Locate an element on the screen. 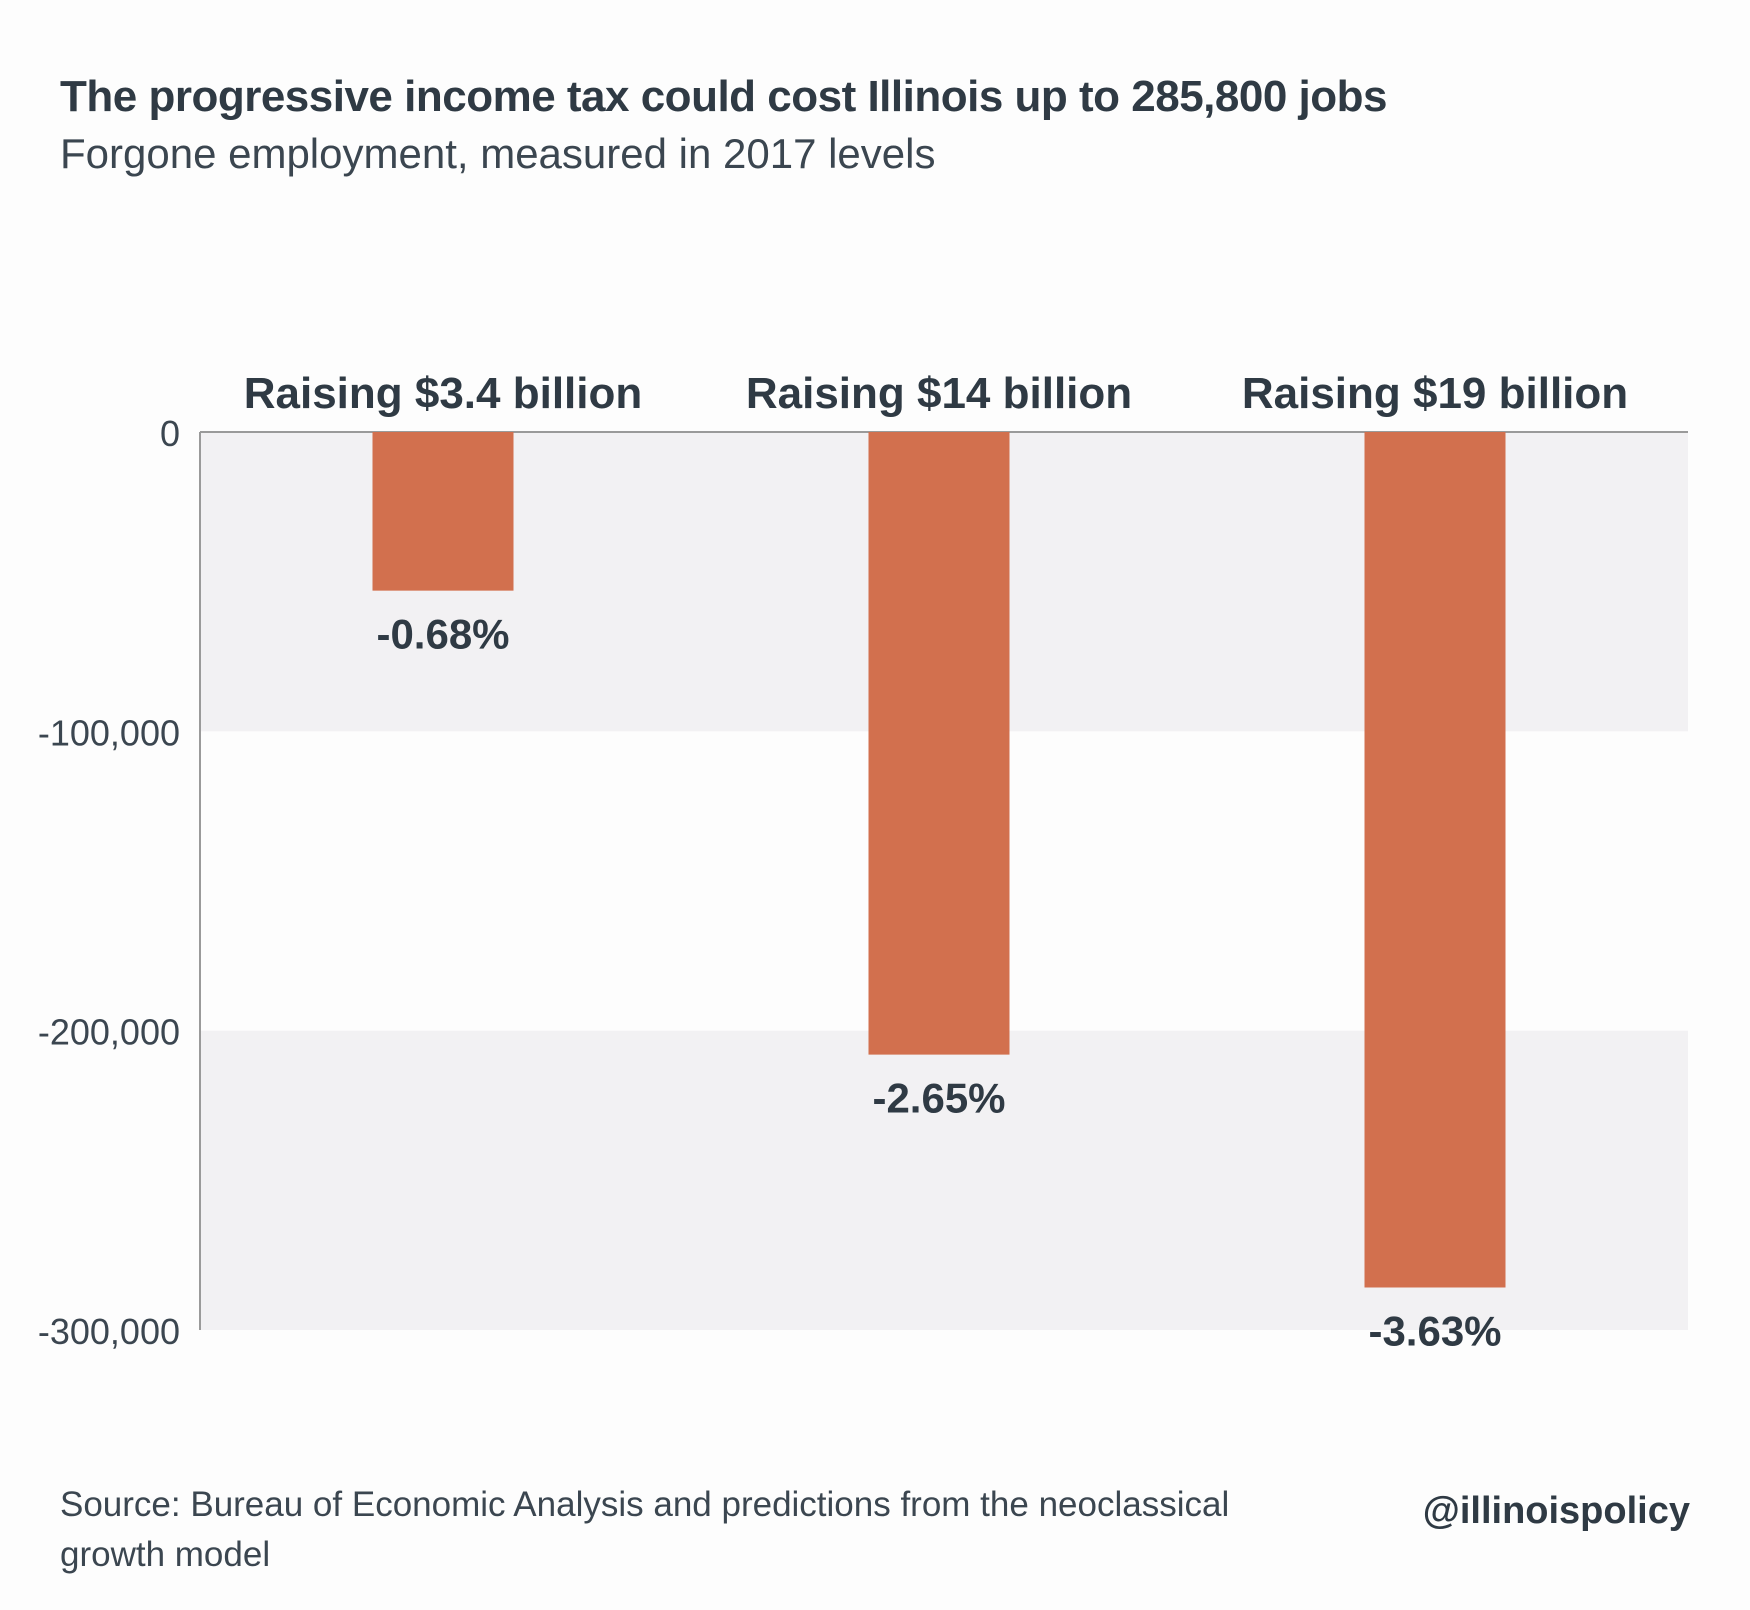  category-label: Raising $14 billion is located at coordinates (939, 393).